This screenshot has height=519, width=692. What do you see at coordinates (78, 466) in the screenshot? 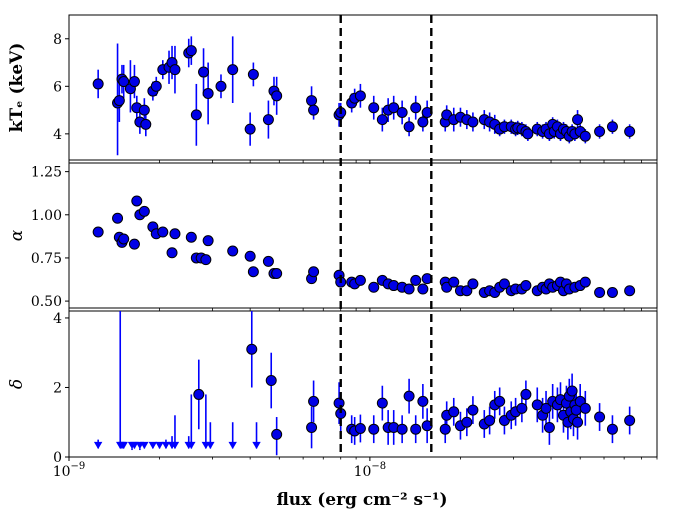
I see `x-tick-exponent: −9` at bounding box center [78, 466].